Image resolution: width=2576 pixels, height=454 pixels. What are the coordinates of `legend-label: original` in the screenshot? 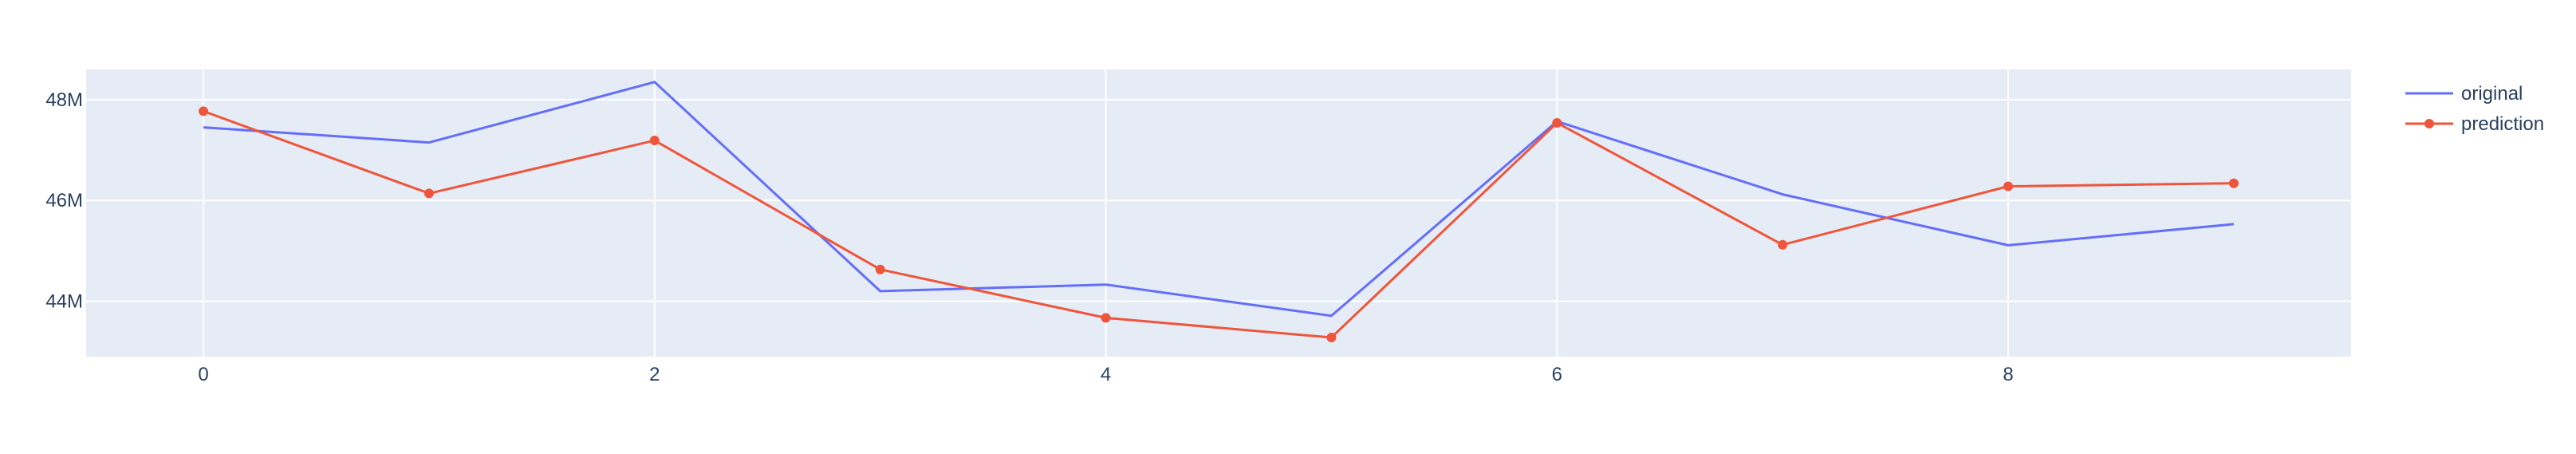 It's located at (2492, 94).